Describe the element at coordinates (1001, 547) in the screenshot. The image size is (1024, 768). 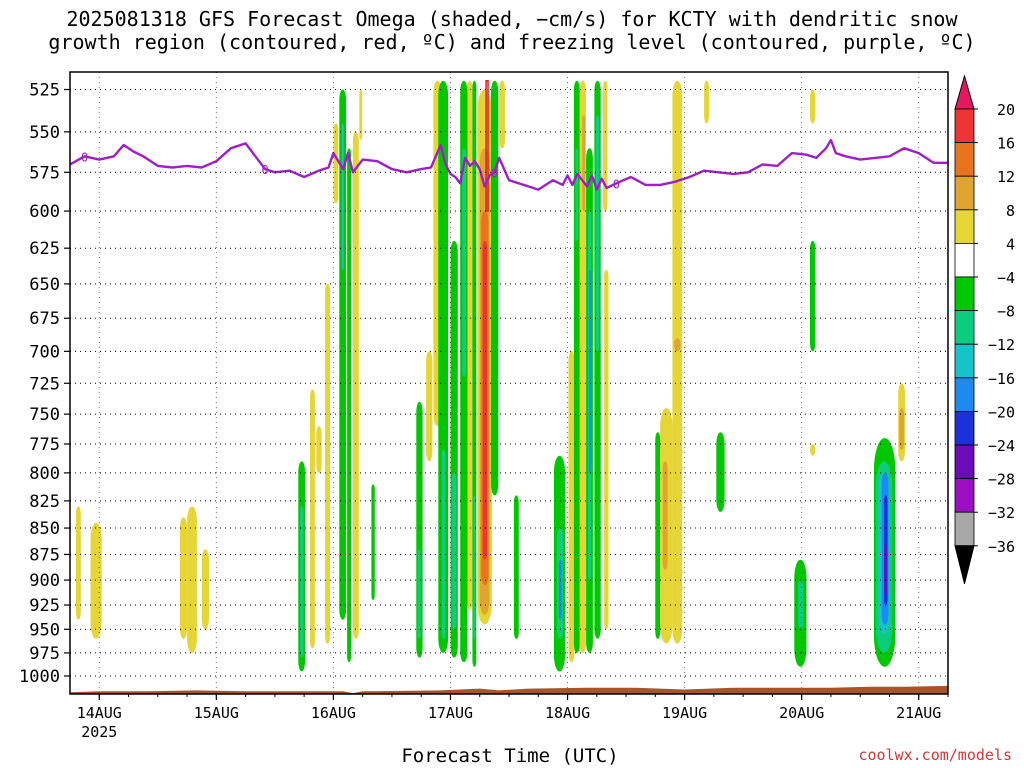
I see `colorbar-label: −36` at that location.